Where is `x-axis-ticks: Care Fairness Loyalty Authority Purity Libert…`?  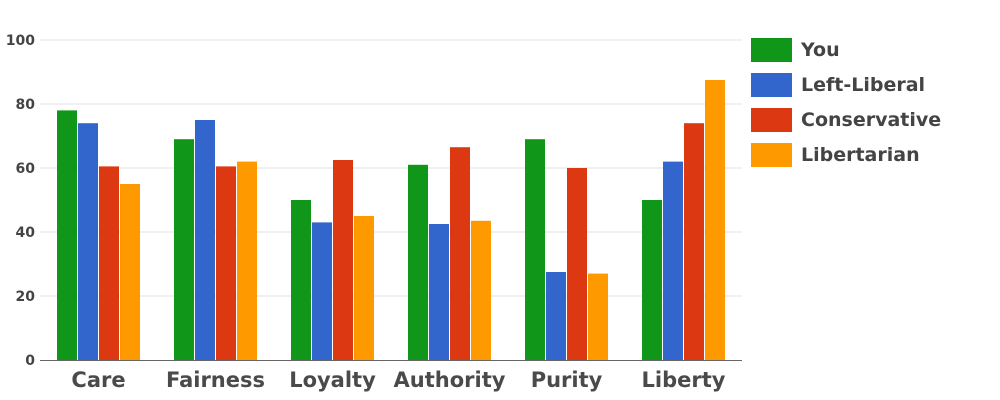
x-axis-ticks: Care Fairness Loyalty Authority Purity Libert… is located at coordinates (398, 380).